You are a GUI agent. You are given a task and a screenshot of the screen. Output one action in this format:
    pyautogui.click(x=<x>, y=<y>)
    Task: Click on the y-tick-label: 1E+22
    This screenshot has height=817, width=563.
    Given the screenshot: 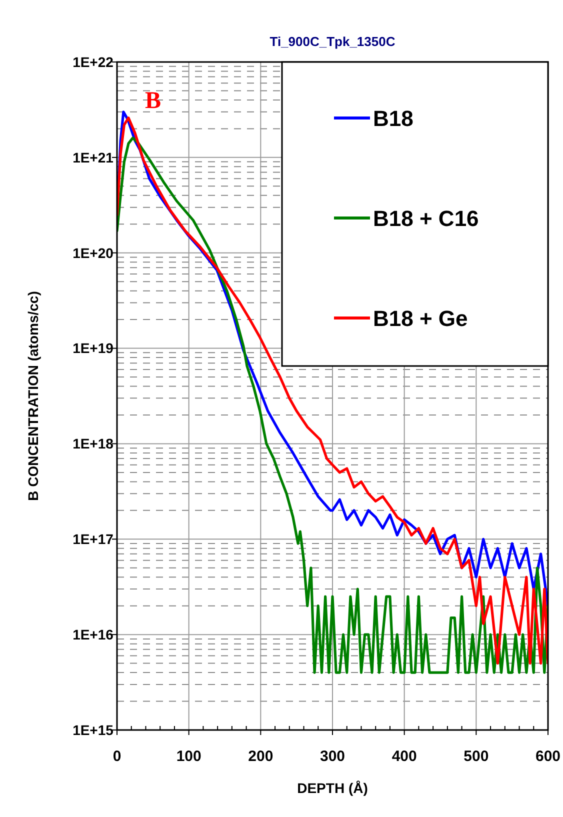 What is the action you would take?
    pyautogui.click(x=93, y=62)
    